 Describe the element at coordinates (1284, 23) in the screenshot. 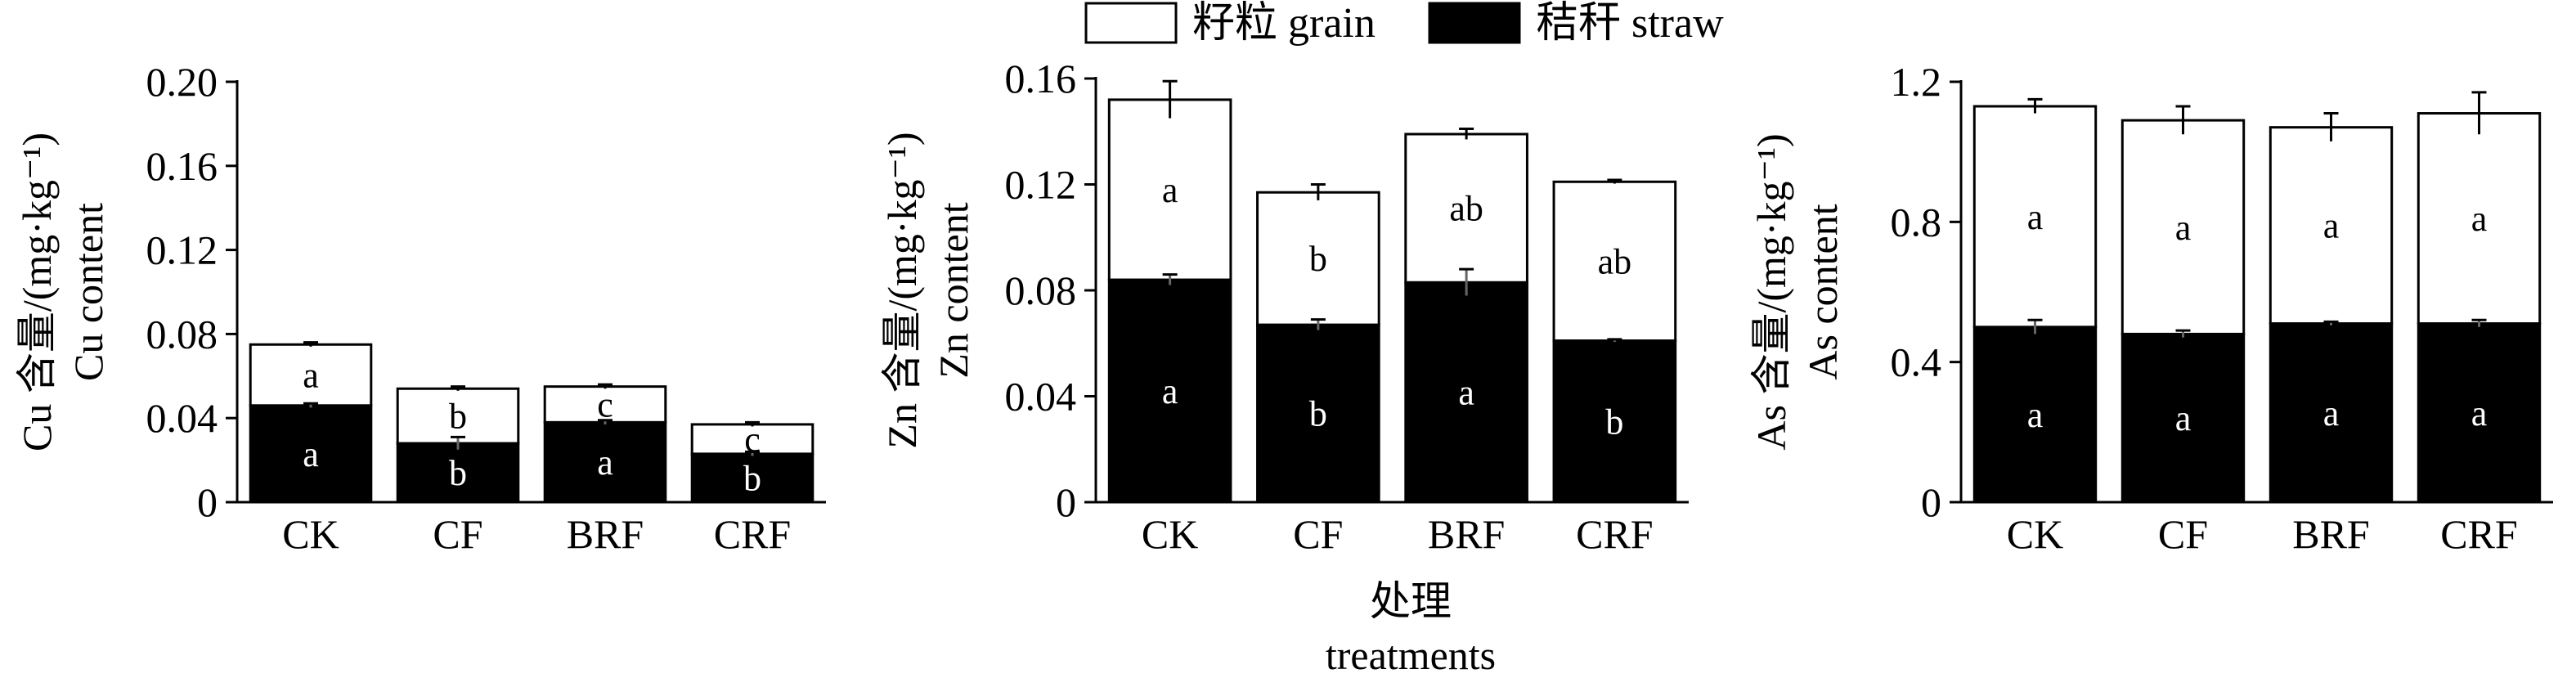

I see `legend-label-grain: 籽粒 grain` at that location.